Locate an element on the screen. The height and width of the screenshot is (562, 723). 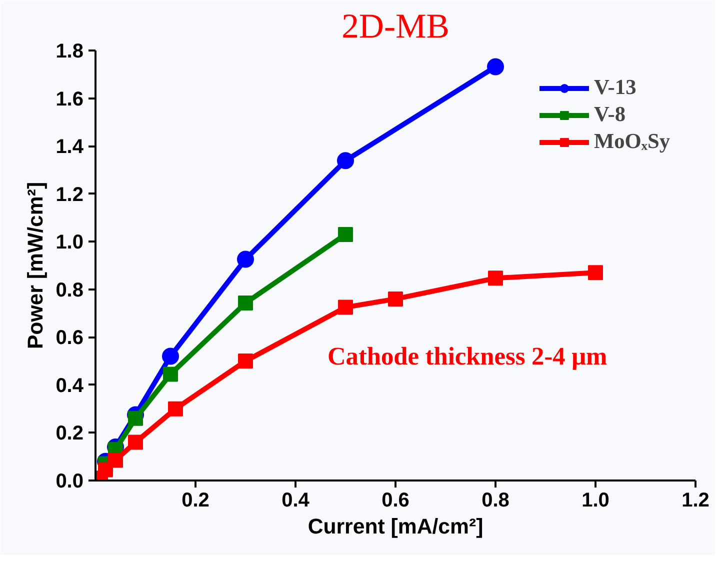
y-tick-label: 0.6 is located at coordinates (70, 338).